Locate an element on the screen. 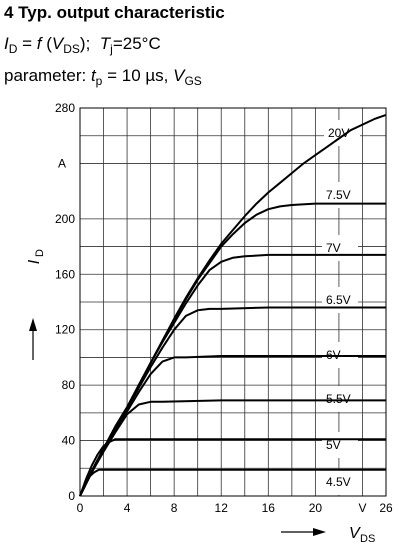  series-label: 4.5V is located at coordinates (338, 482).